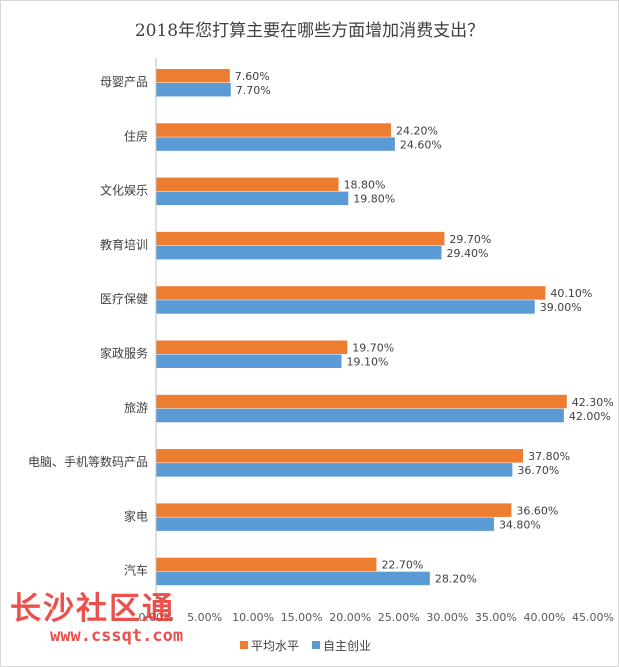 The width and height of the screenshot is (619, 667). I want to click on bar-value-label: 22.70%, so click(402, 565).